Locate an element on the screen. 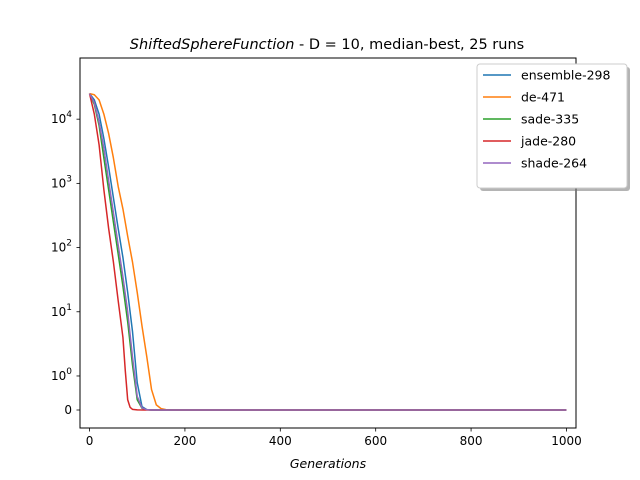  legend-label-shade-264: shade-264 is located at coordinates (554, 163).